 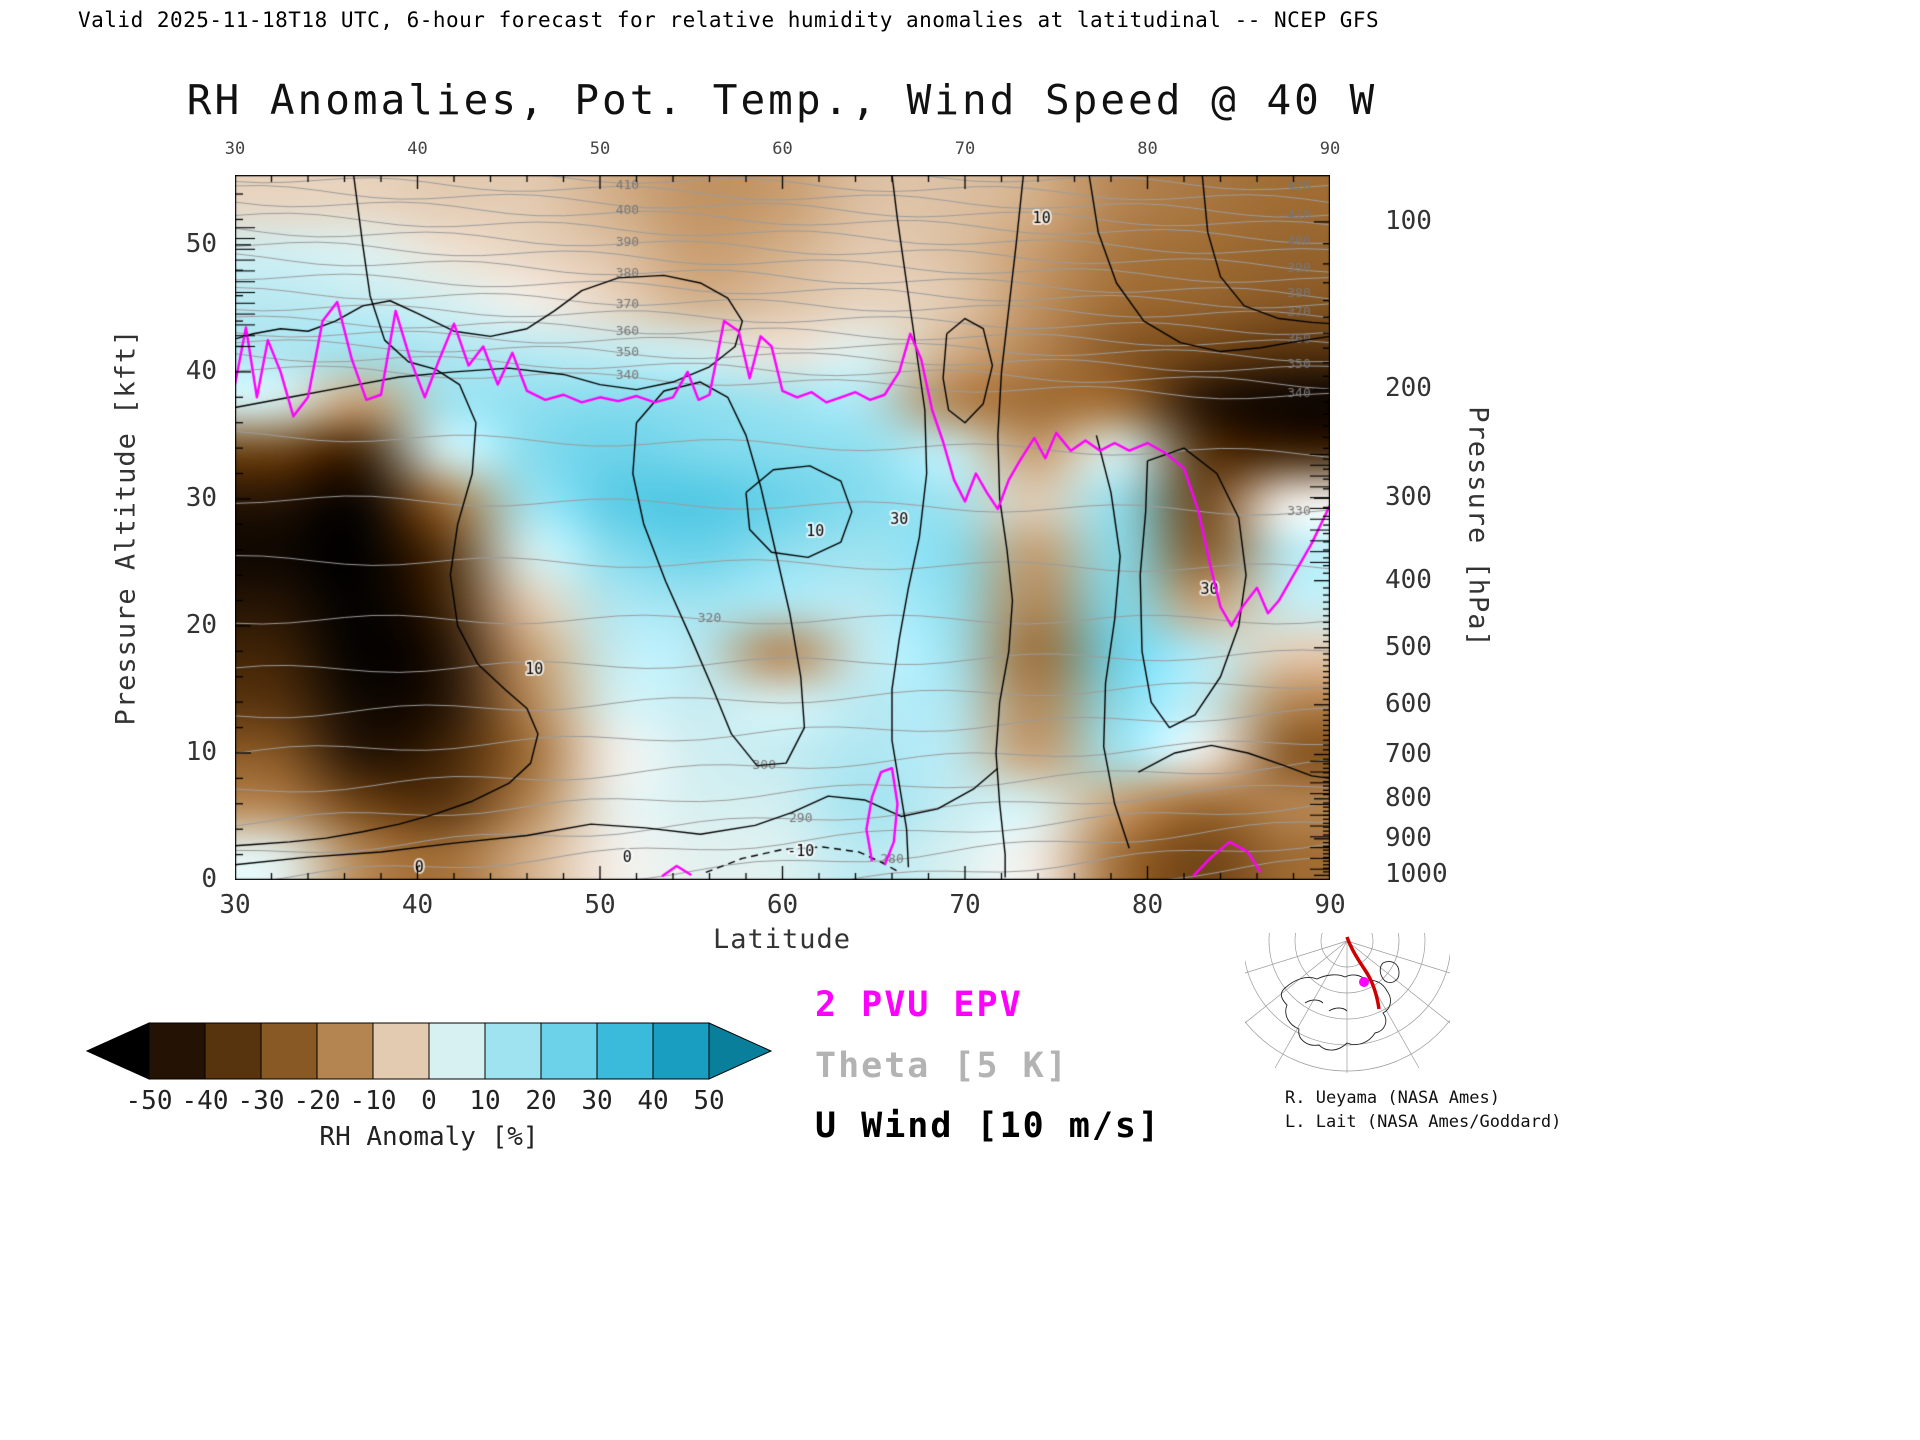 I want to click on observation-point, so click(x=1364, y=982).